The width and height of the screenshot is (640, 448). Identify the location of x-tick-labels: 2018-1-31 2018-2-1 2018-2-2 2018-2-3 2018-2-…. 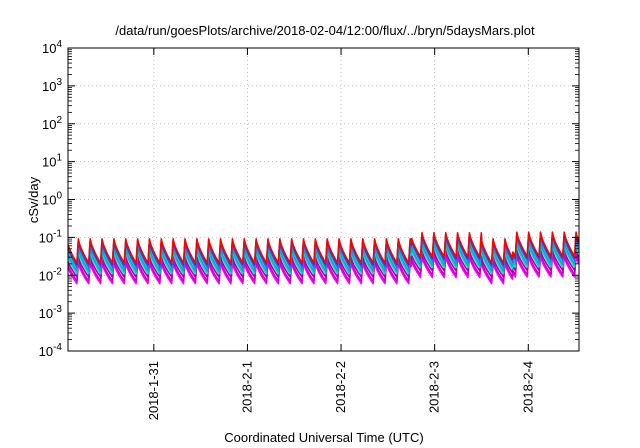
(340, 390).